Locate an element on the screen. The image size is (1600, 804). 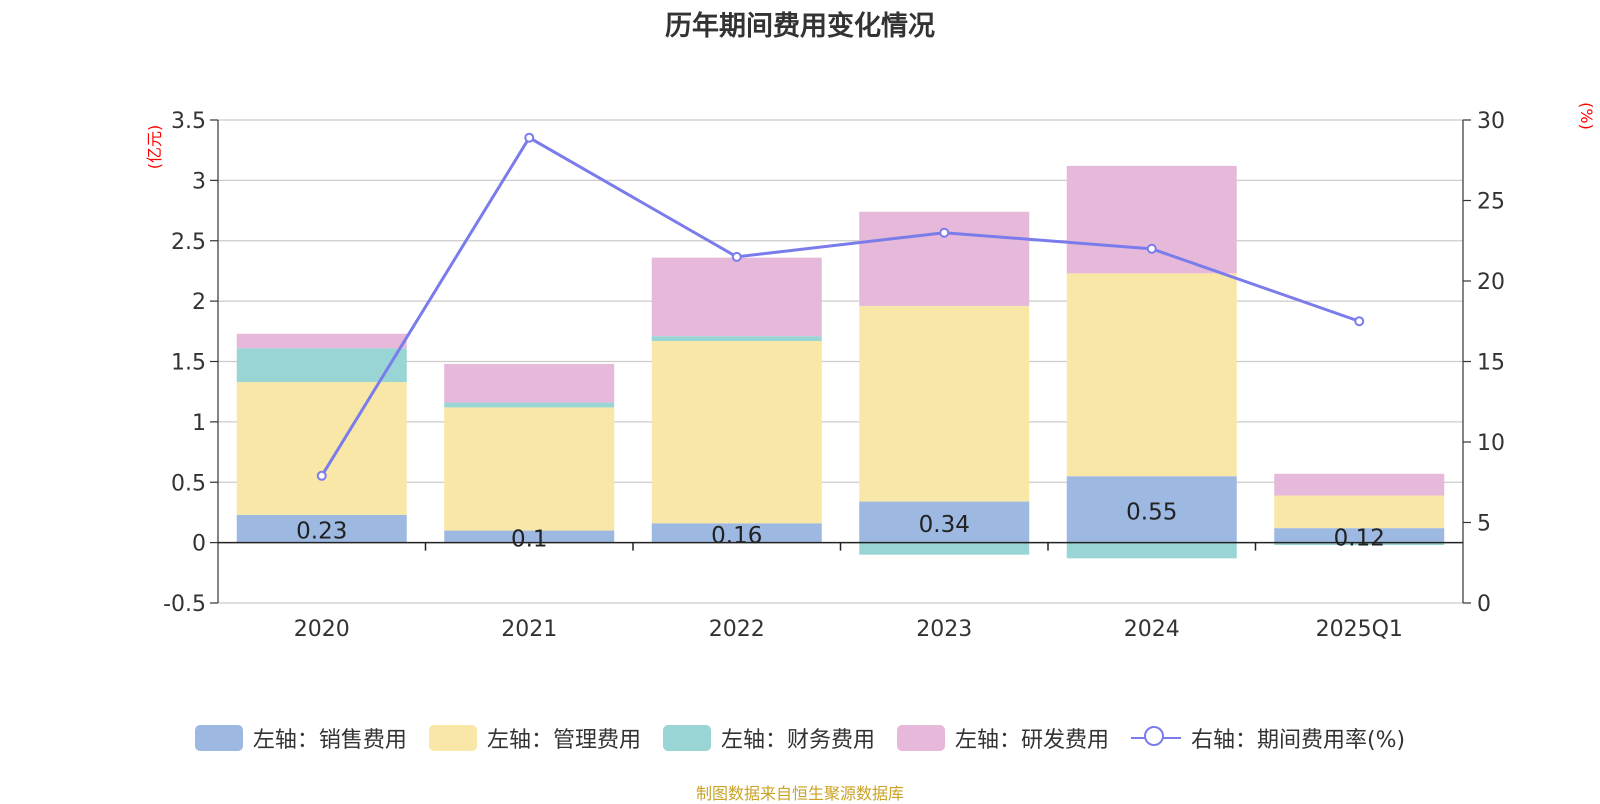
bar-sales-2023 is located at coordinates (944, 522).